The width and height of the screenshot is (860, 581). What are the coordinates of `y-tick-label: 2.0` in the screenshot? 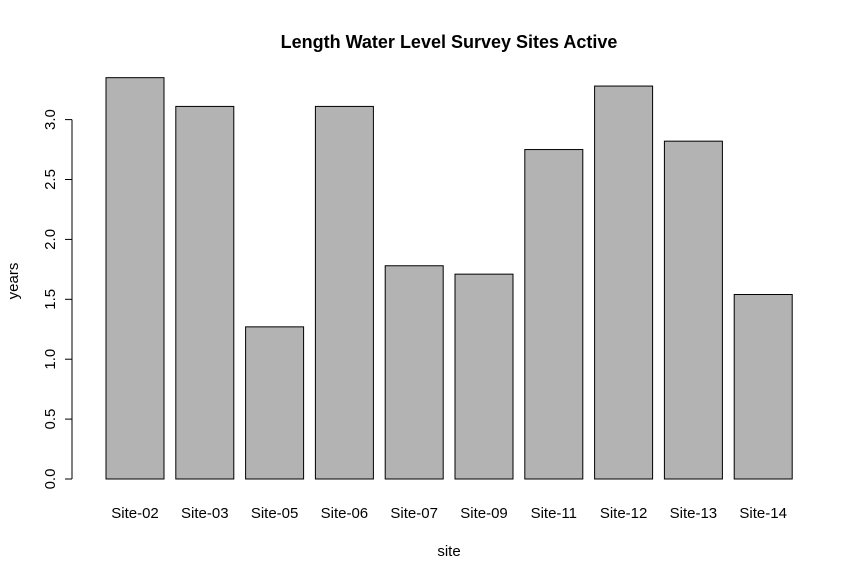 It's located at (50, 239).